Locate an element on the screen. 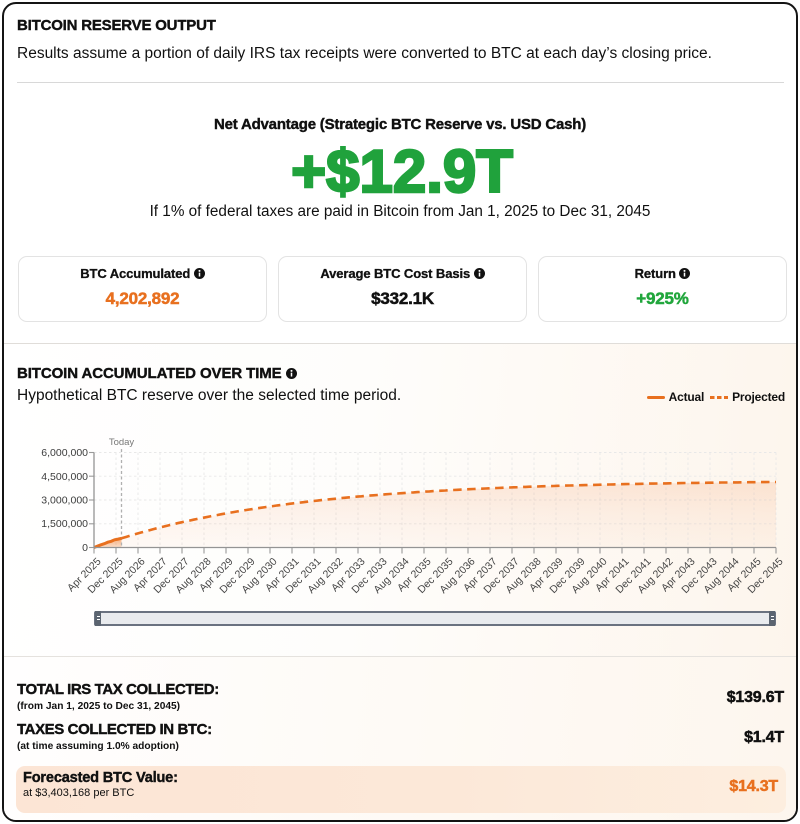 The width and height of the screenshot is (800, 824). svg-text: 3,000,000 is located at coordinates (64, 501).